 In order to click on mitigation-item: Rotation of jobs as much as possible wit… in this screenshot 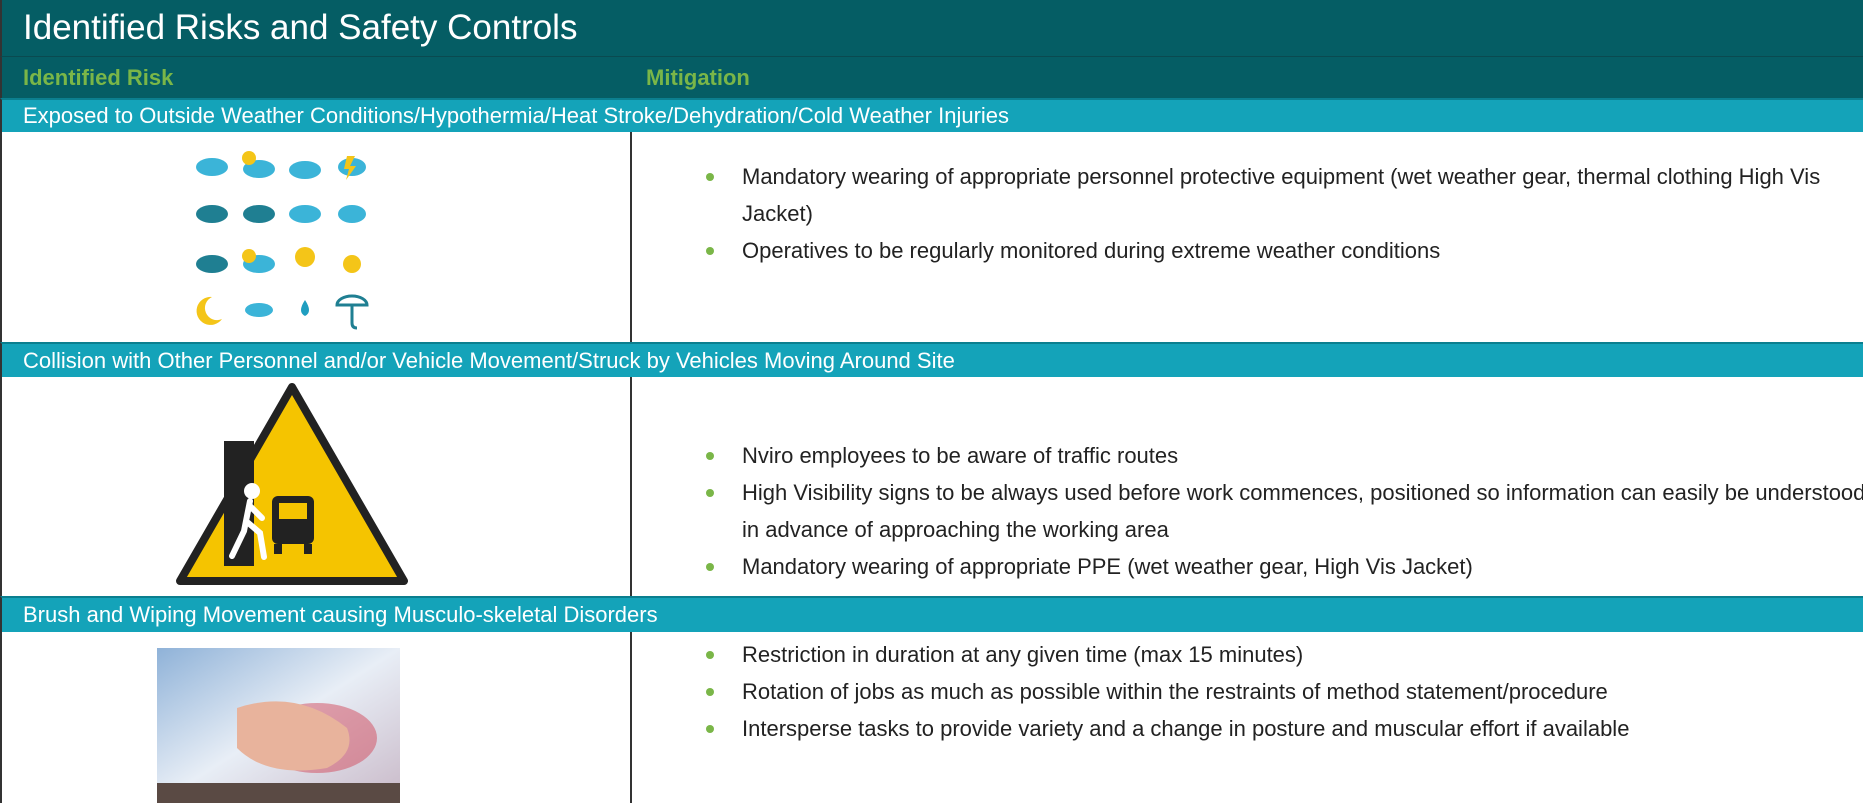, I will do `click(1282, 691)`.